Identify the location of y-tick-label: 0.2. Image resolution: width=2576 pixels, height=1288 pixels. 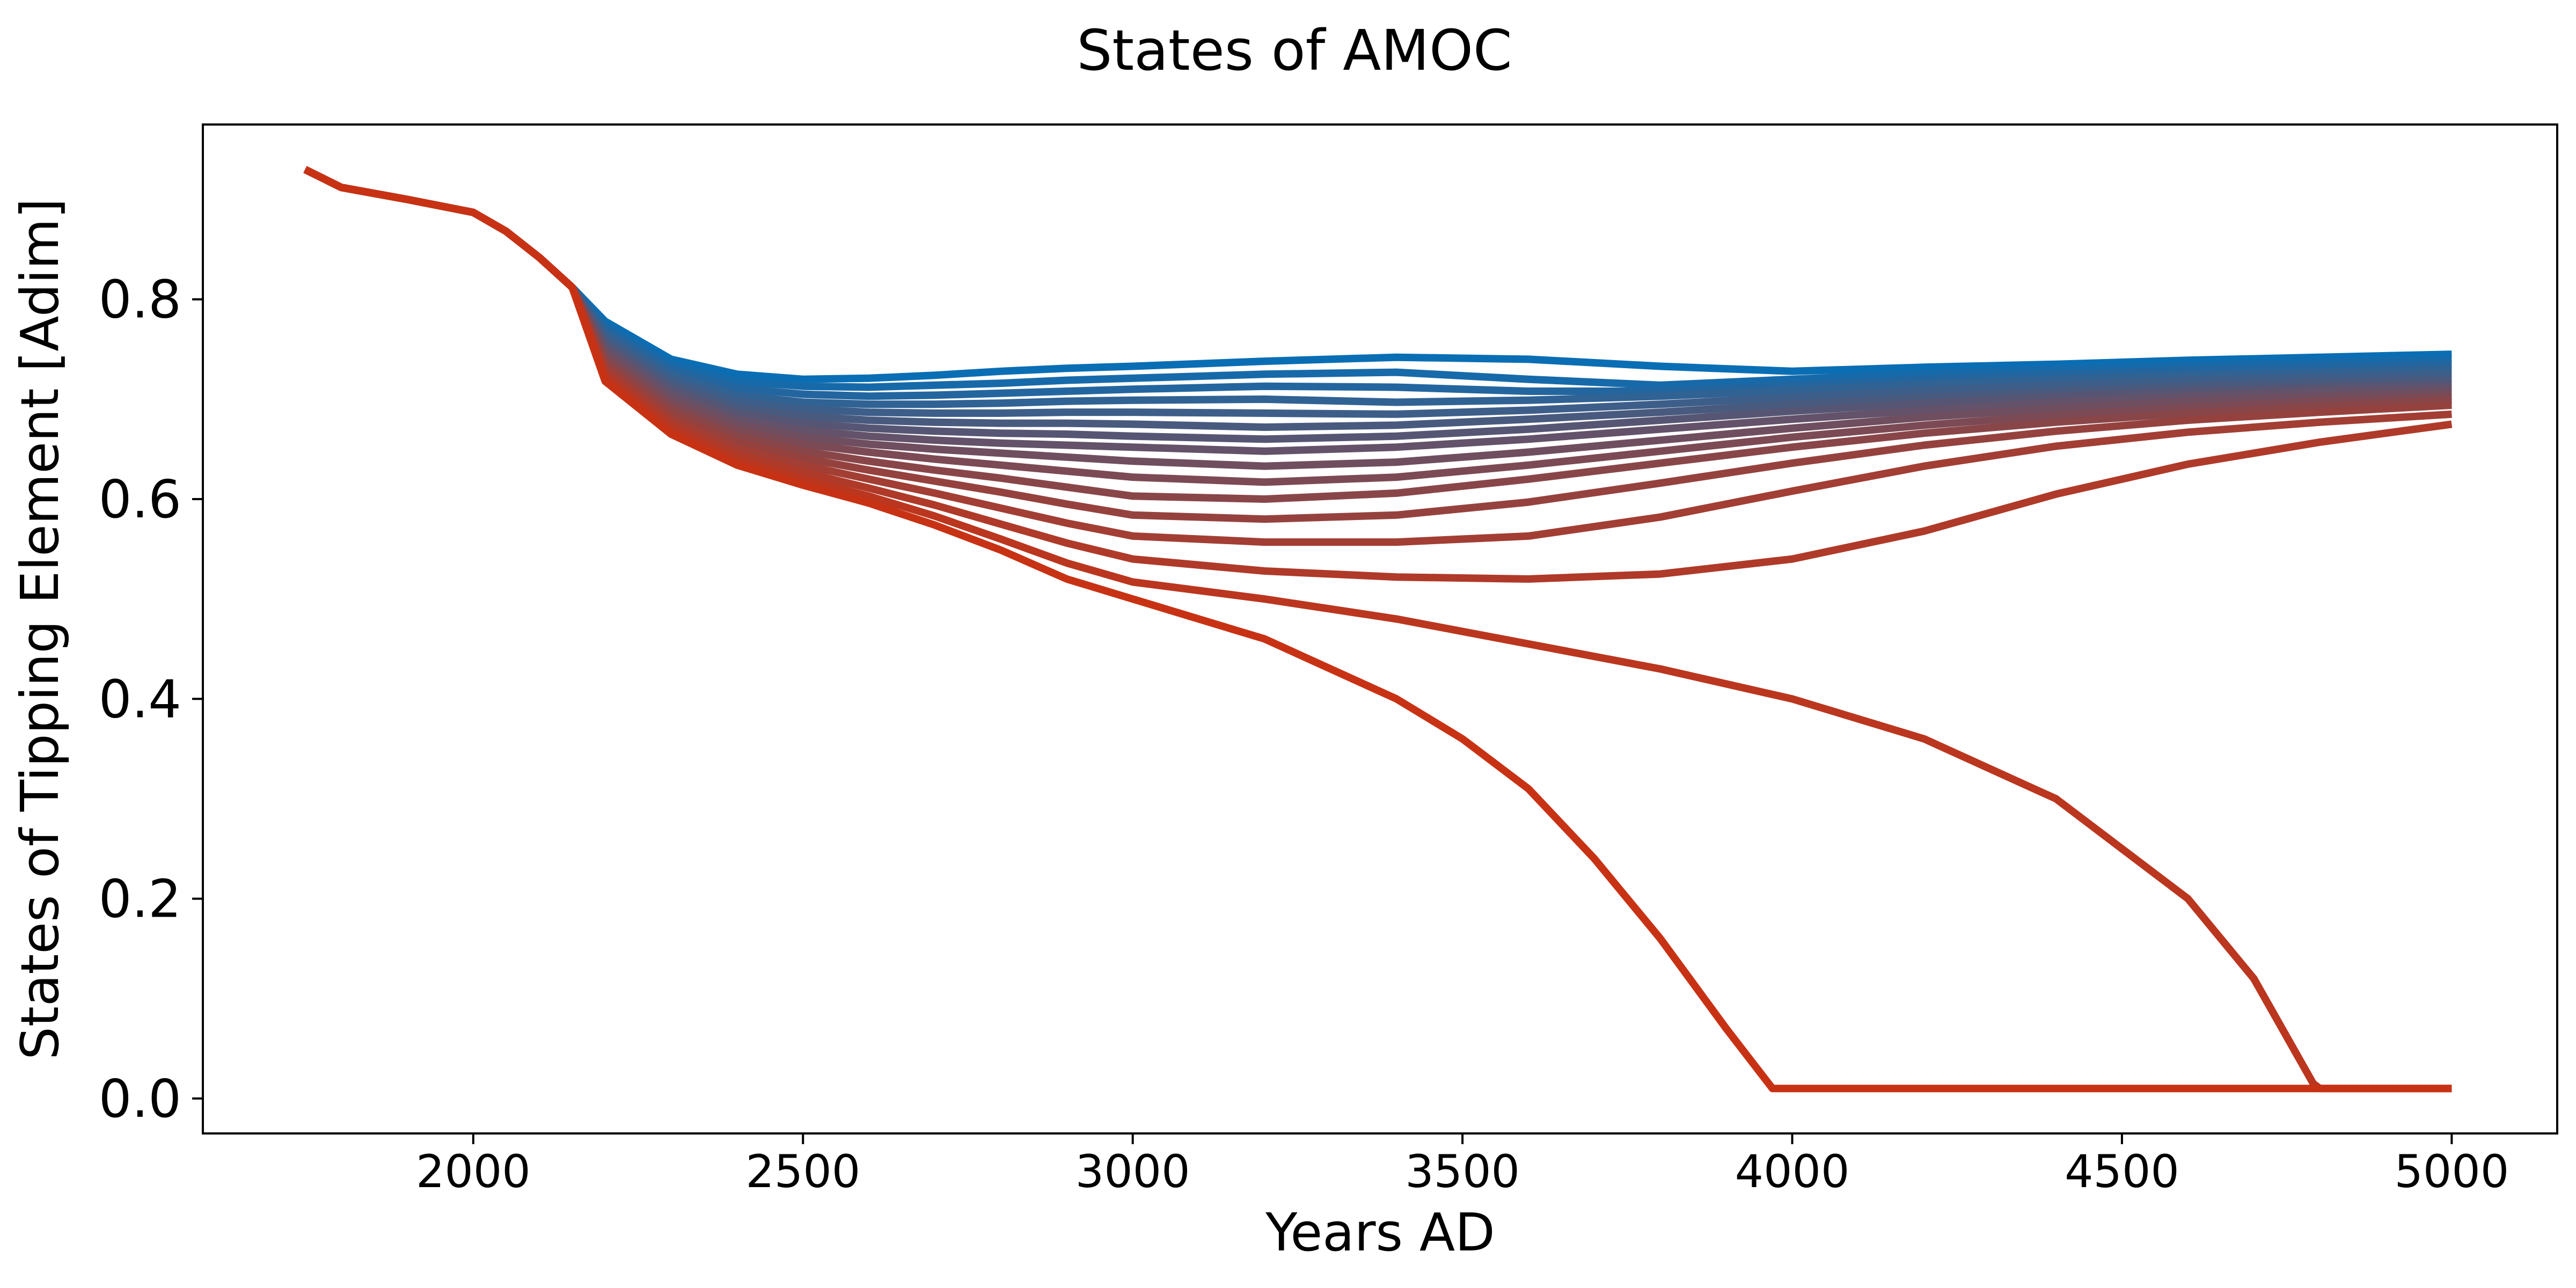
(140, 899).